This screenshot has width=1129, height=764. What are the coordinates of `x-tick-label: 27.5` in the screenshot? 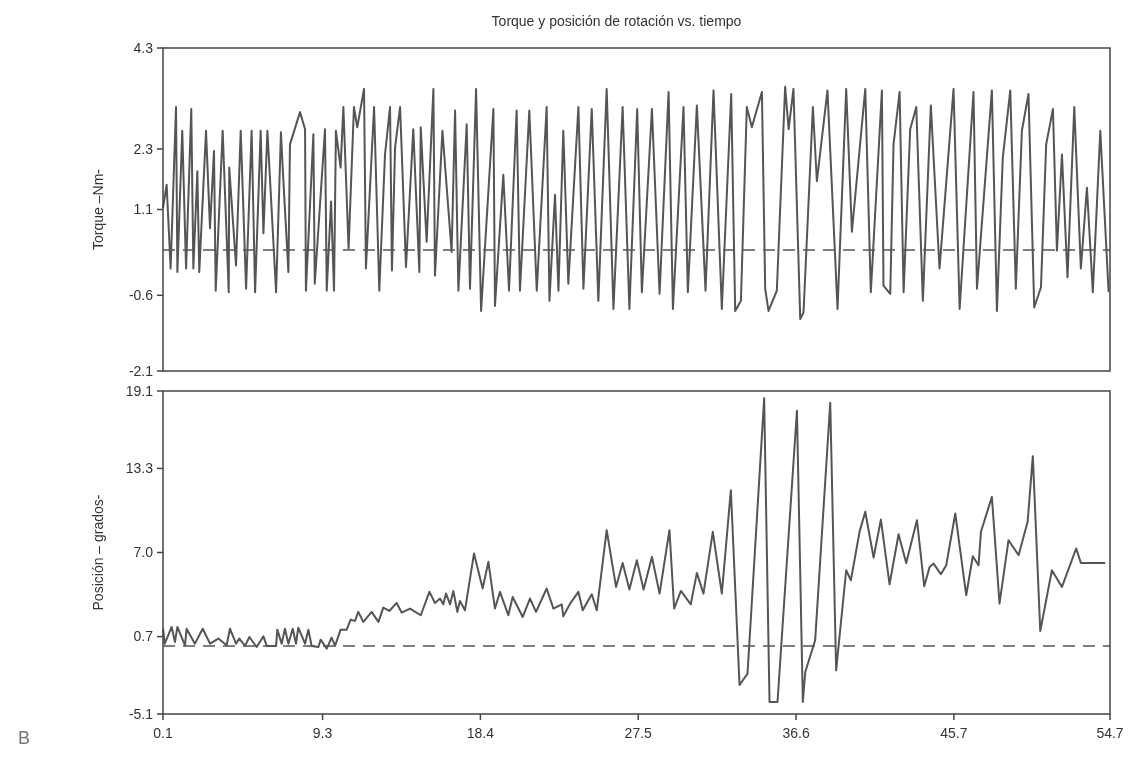 It's located at (638, 733).